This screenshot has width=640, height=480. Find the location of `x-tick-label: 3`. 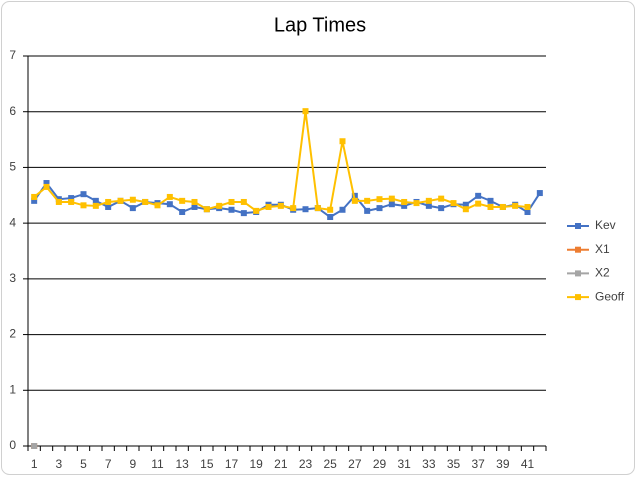

x-tick-label: 3 is located at coordinates (58, 464).